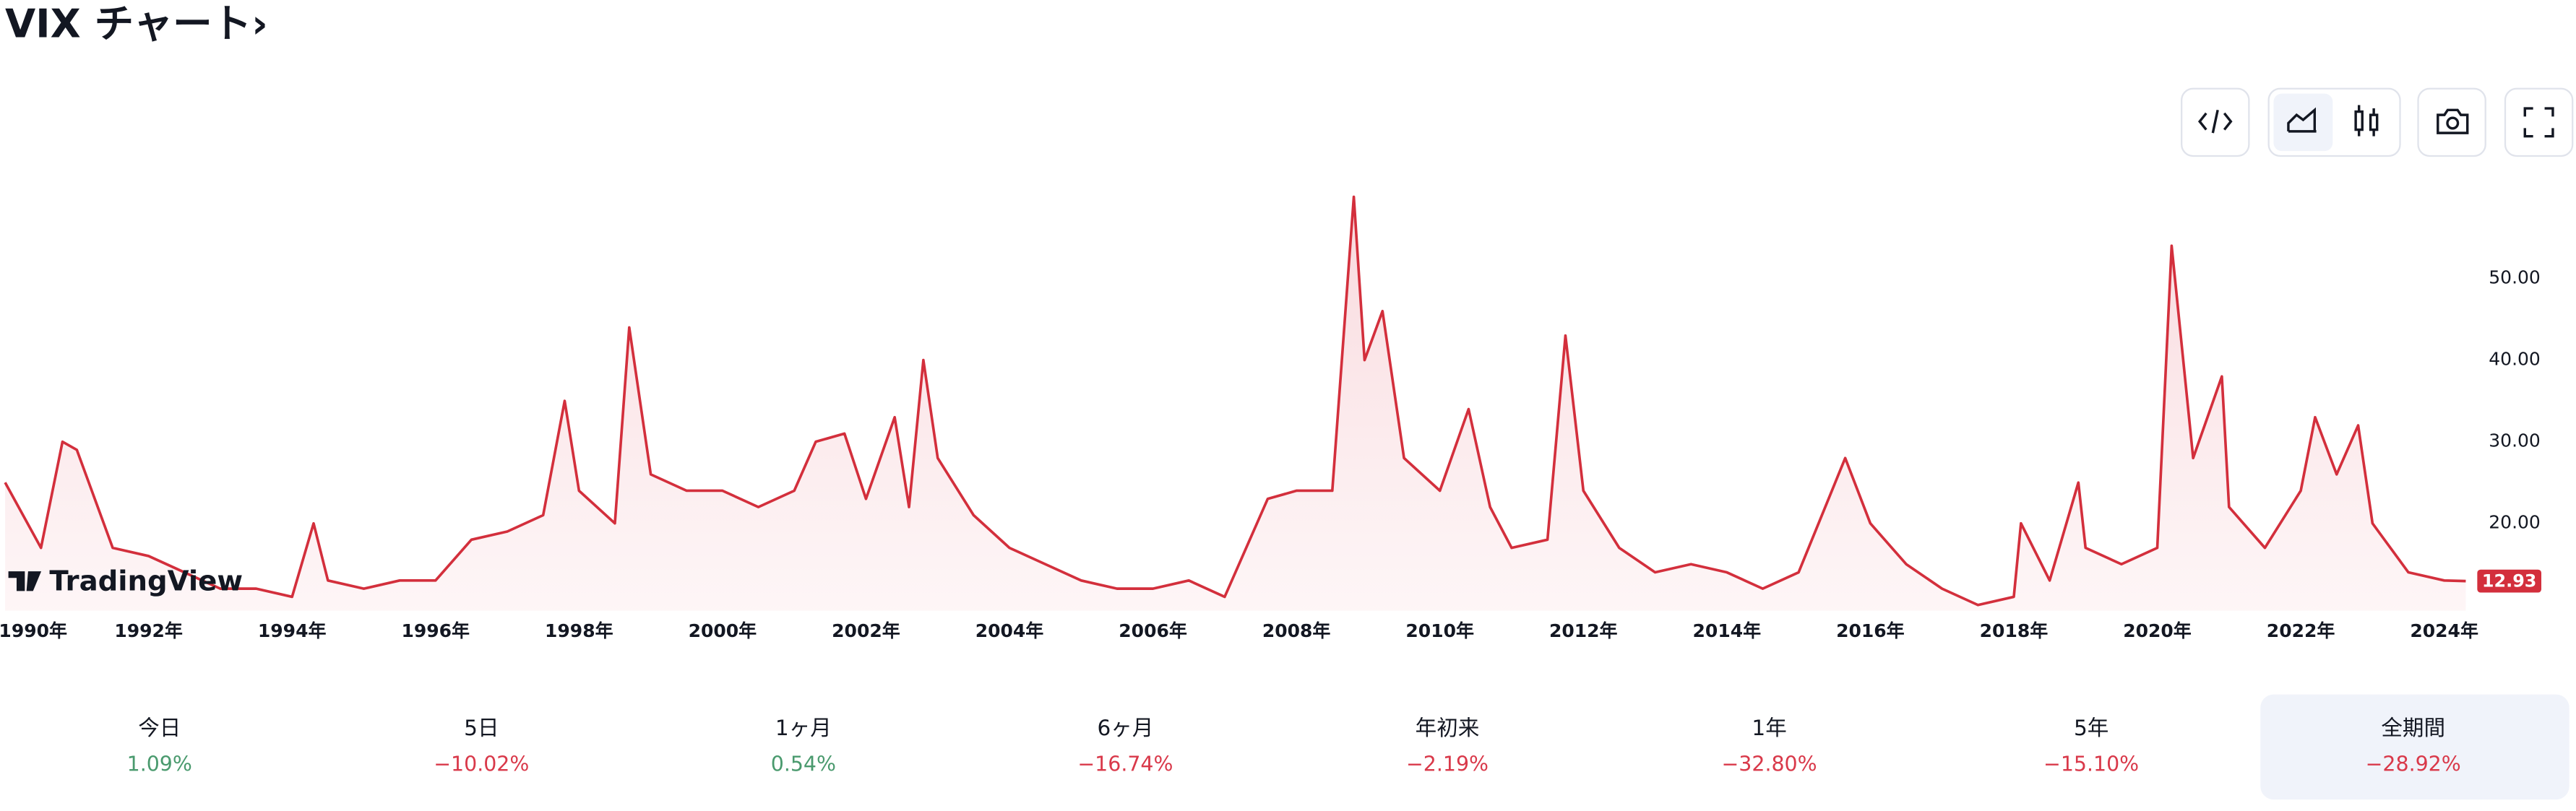 The width and height of the screenshot is (2576, 811). What do you see at coordinates (1125, 764) in the screenshot?
I see `tab-value: −16.74%` at bounding box center [1125, 764].